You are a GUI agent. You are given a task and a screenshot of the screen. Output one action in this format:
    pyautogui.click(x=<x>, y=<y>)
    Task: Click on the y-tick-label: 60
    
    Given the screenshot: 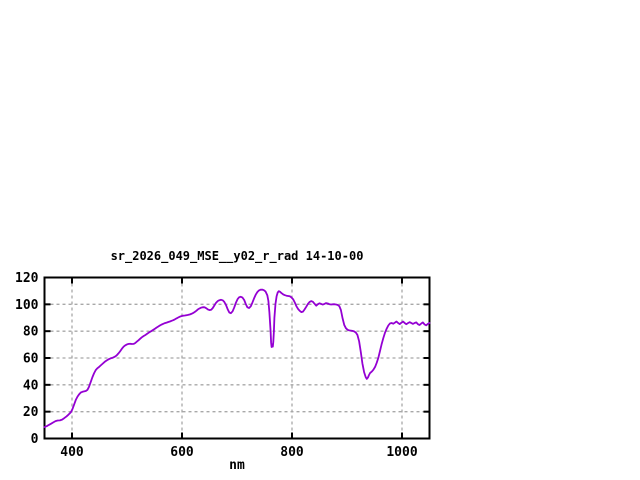 What is the action you would take?
    pyautogui.click(x=31, y=359)
    